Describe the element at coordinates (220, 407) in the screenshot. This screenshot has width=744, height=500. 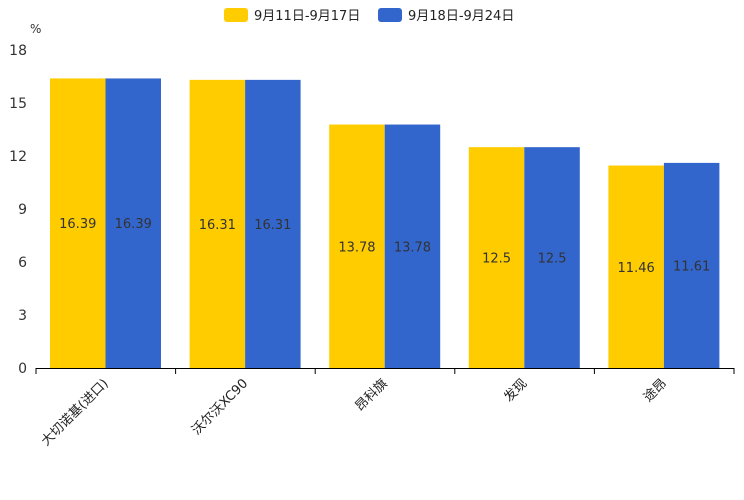
I see `x-tick-label: 沃尔沃XC90` at that location.